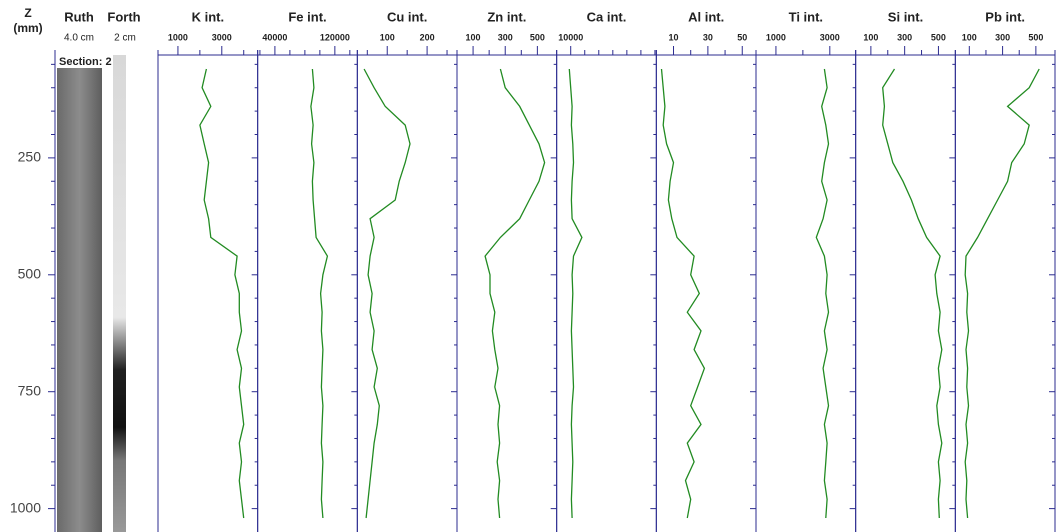 This screenshot has width=1057, height=532. Describe the element at coordinates (85, 62) in the screenshot. I see `section-label: Section: 2` at that location.